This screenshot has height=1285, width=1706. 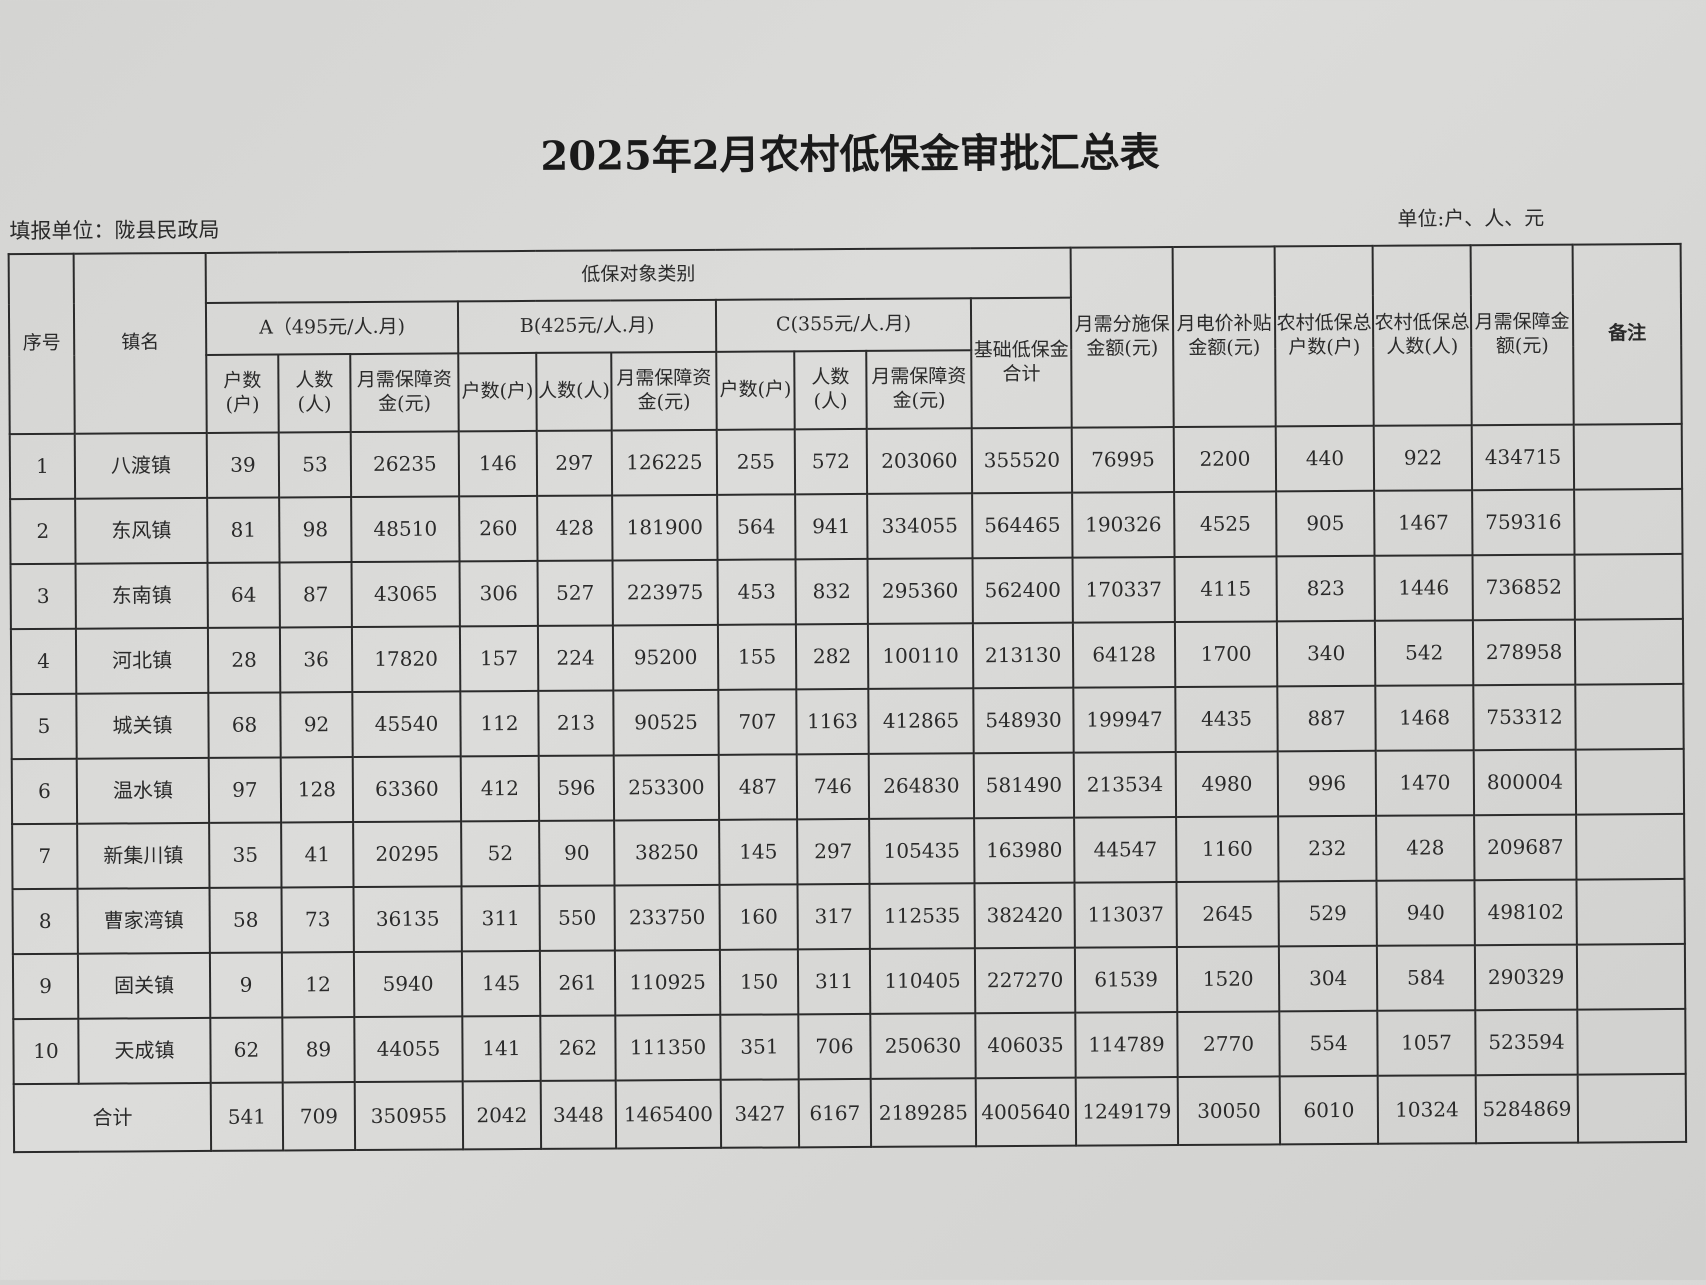 What do you see at coordinates (1525, 847) in the screenshot?
I see `cell-monthly-guarantee: 209687` at bounding box center [1525, 847].